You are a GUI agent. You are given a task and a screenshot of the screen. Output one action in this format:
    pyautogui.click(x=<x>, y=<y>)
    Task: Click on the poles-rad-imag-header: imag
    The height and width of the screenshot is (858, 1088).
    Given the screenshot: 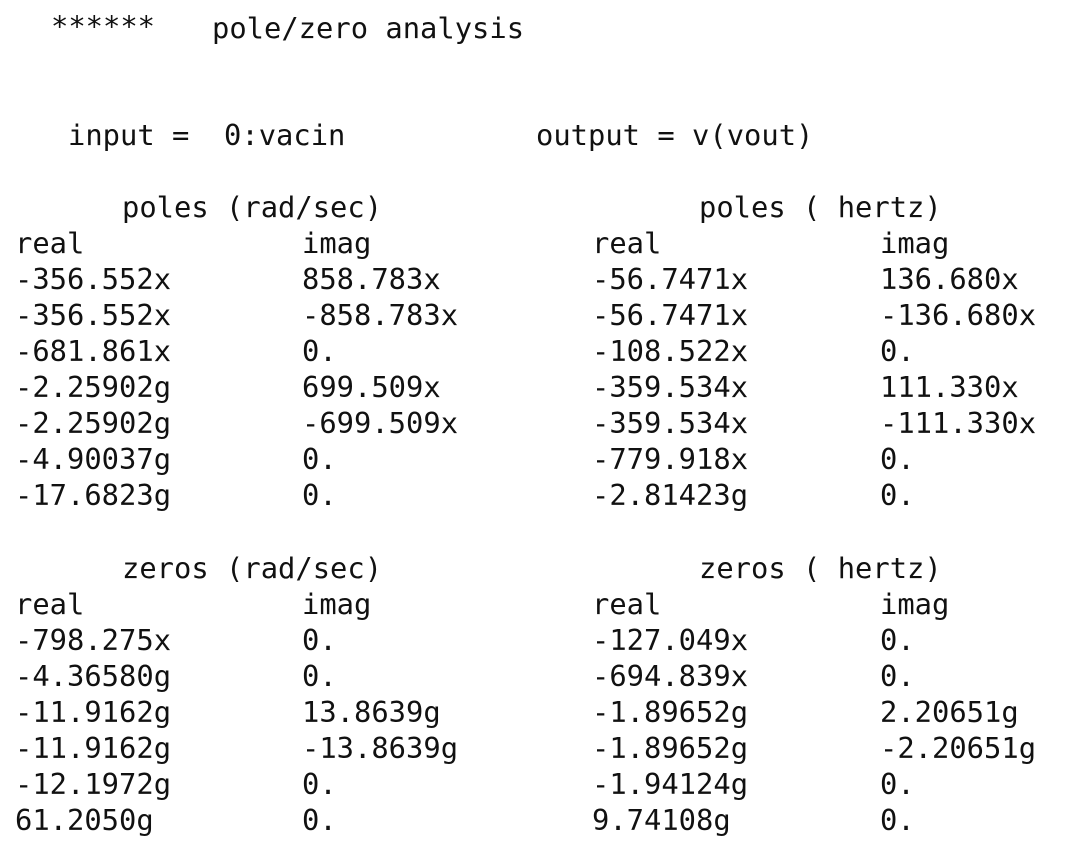 What is the action you would take?
    pyautogui.click(x=337, y=243)
    